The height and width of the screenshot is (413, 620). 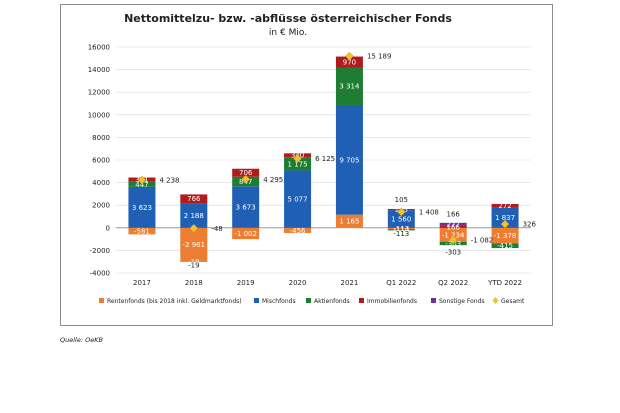 I want to click on legend-label: Gesamt, so click(x=513, y=301).